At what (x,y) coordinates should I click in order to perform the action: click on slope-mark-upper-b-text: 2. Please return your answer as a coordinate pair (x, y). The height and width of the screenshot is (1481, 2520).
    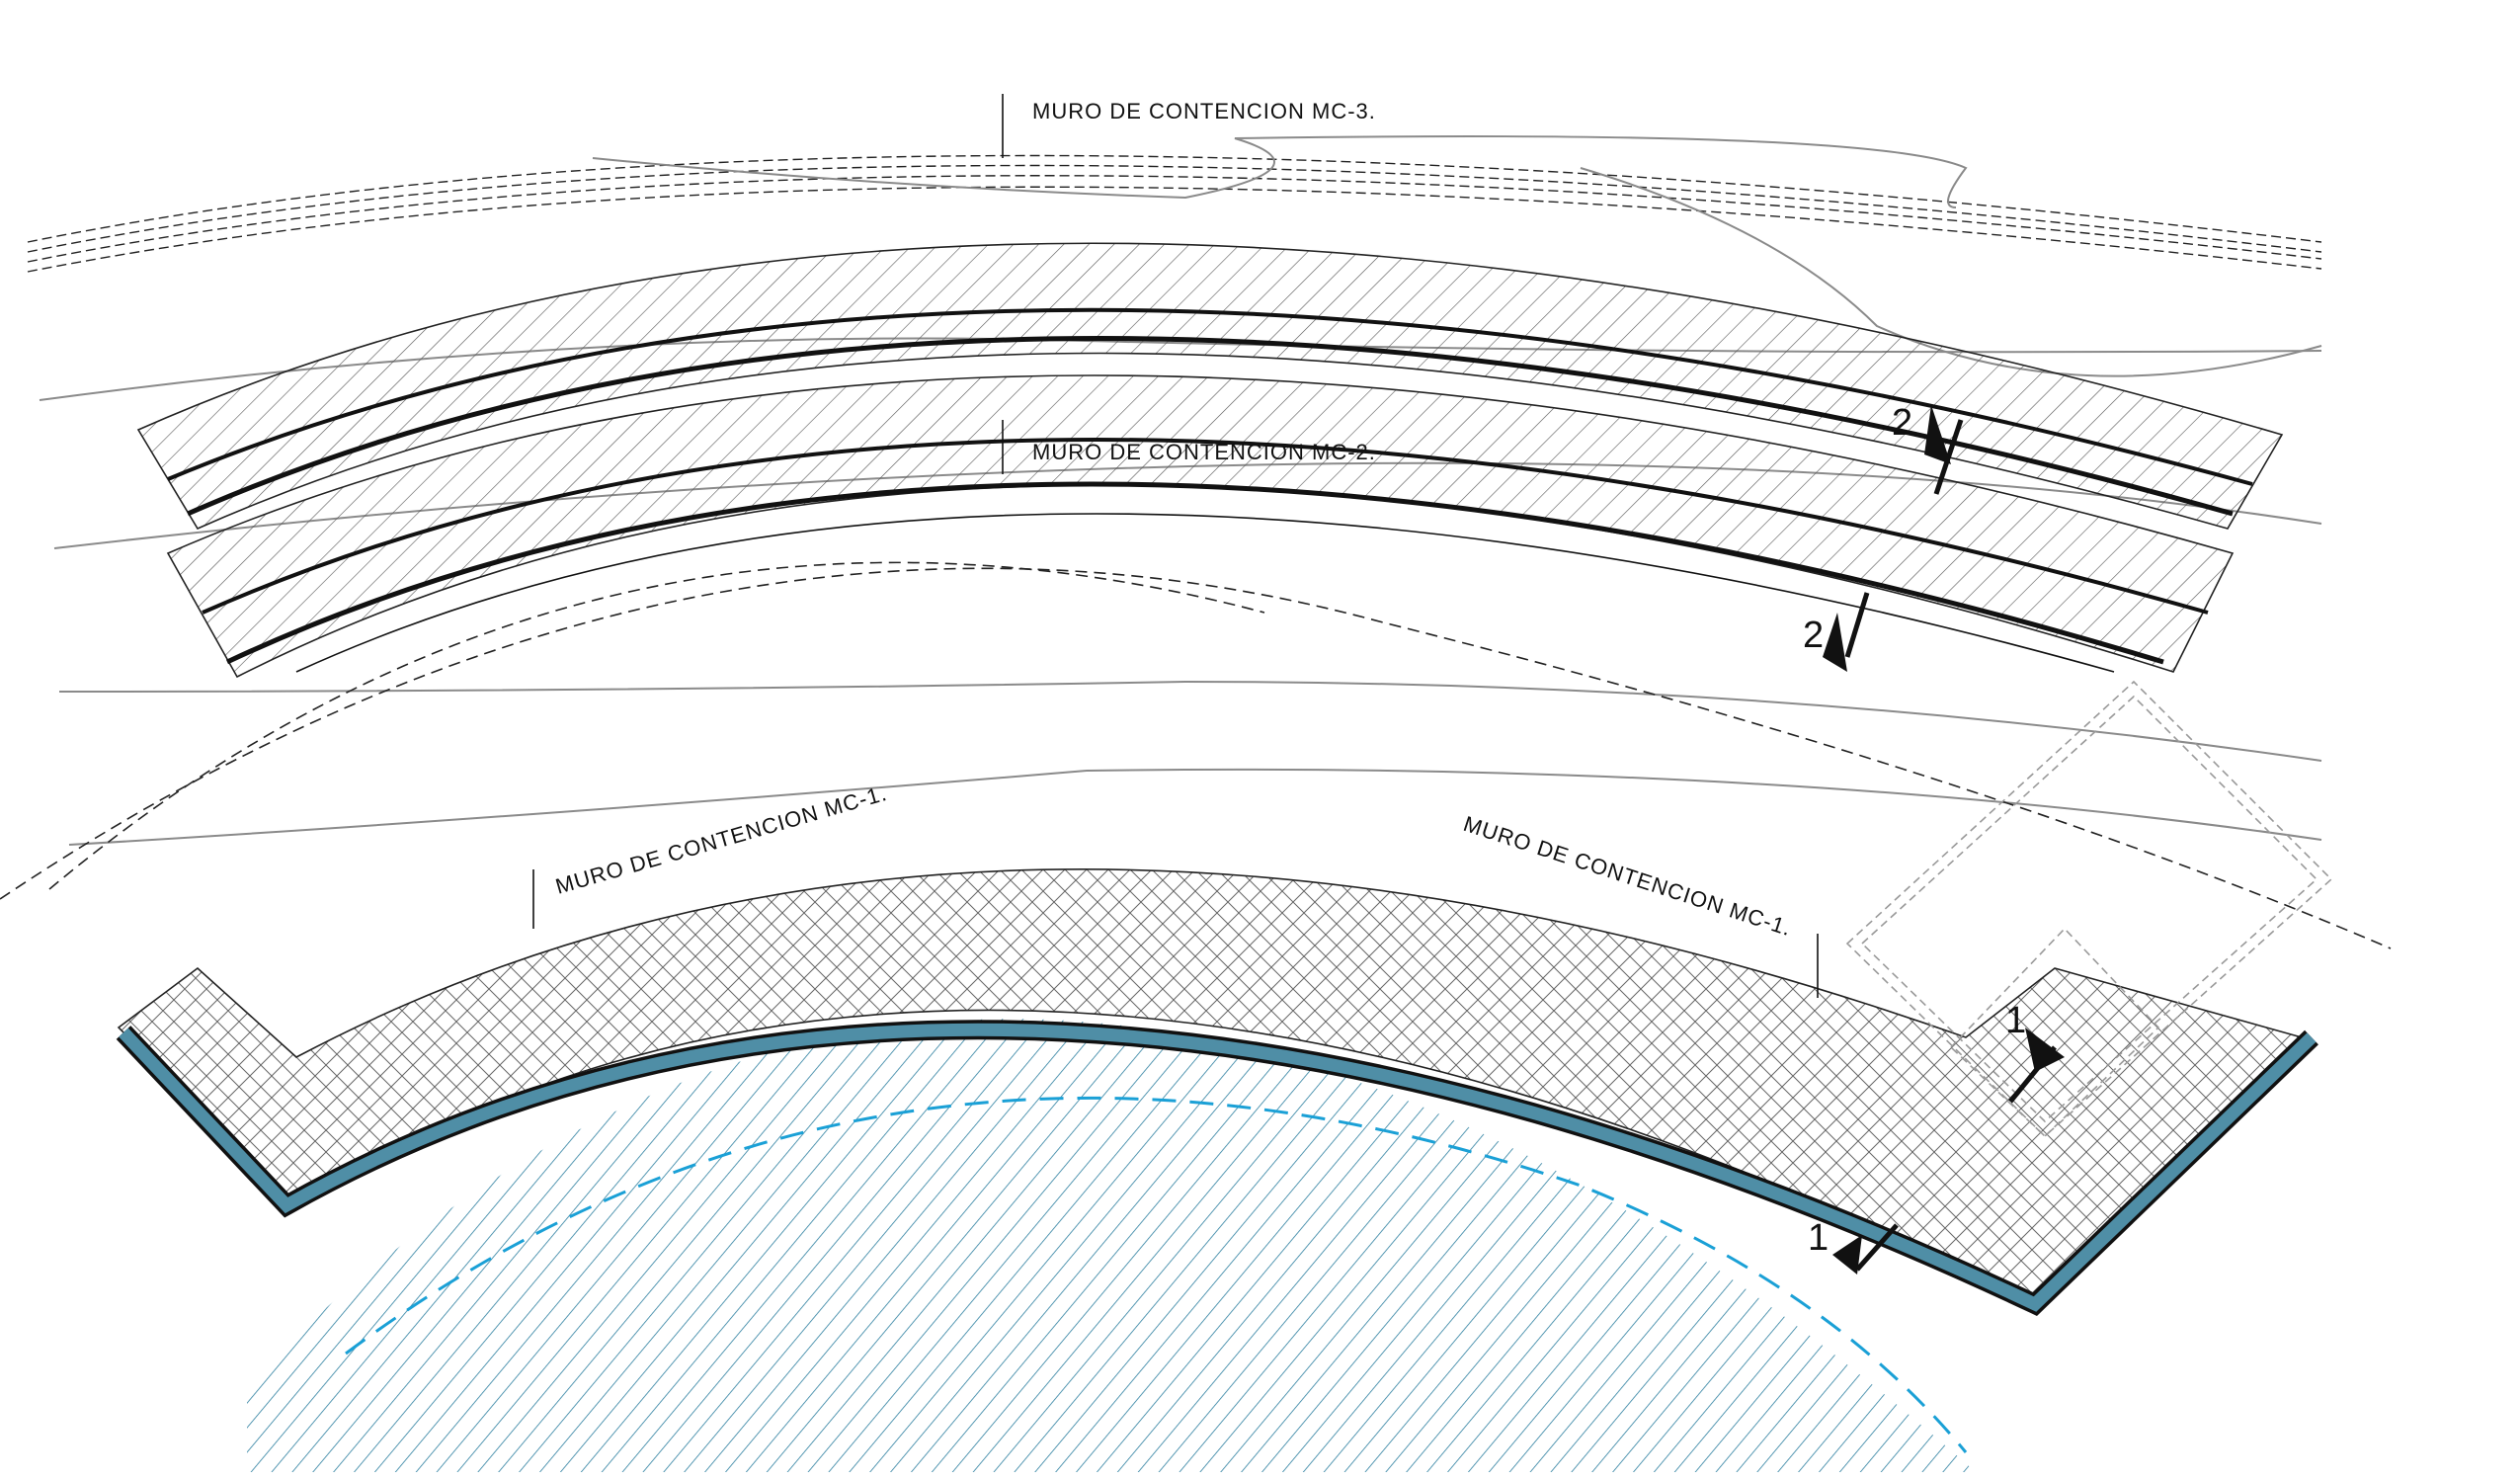
    Looking at the image, I should click on (1813, 635).